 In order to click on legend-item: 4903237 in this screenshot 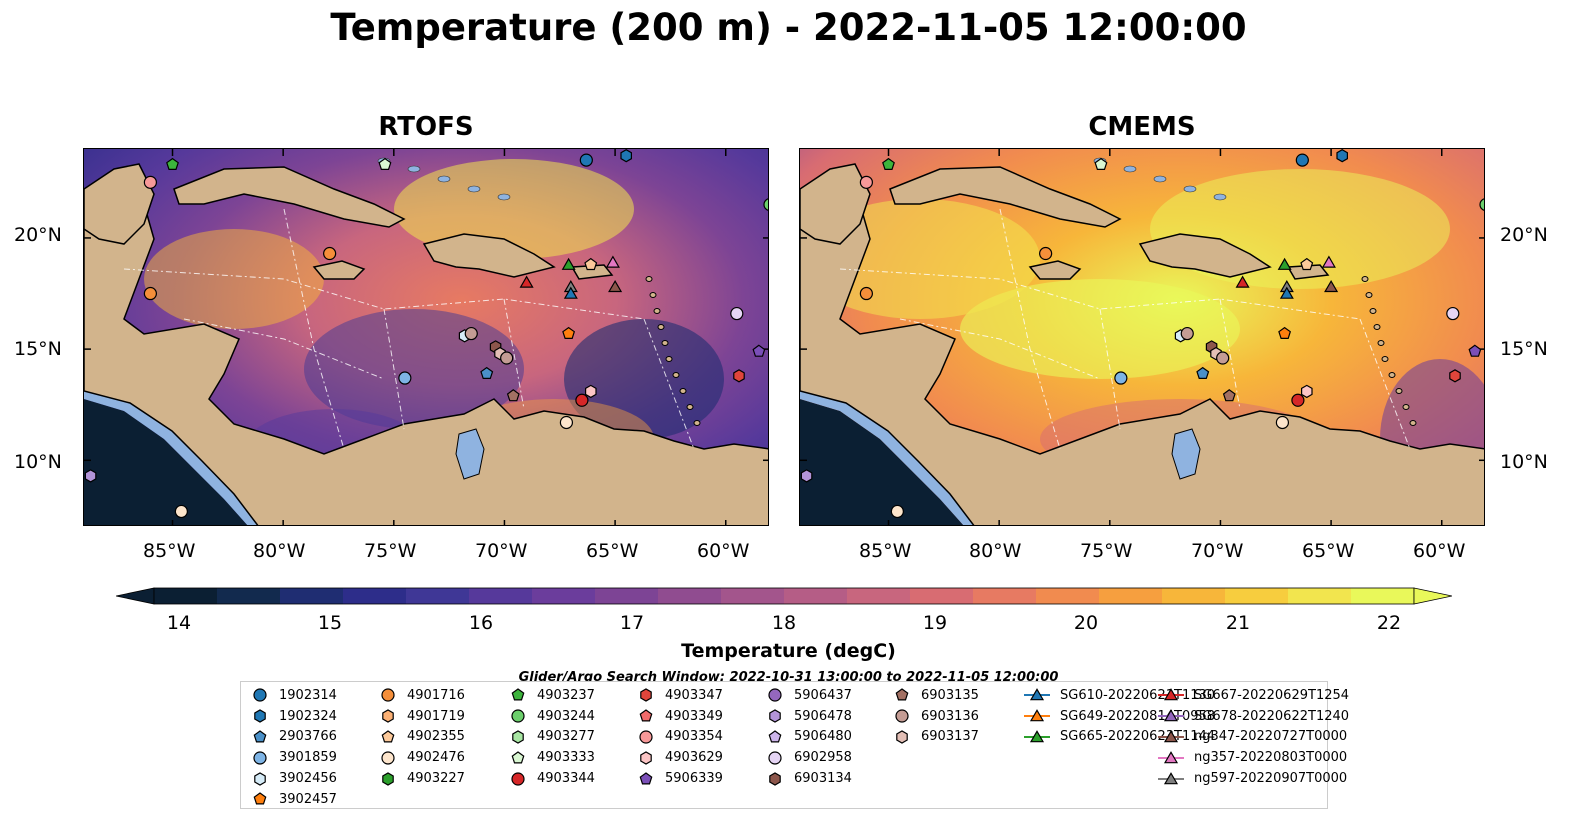, I will do `click(552, 695)`.